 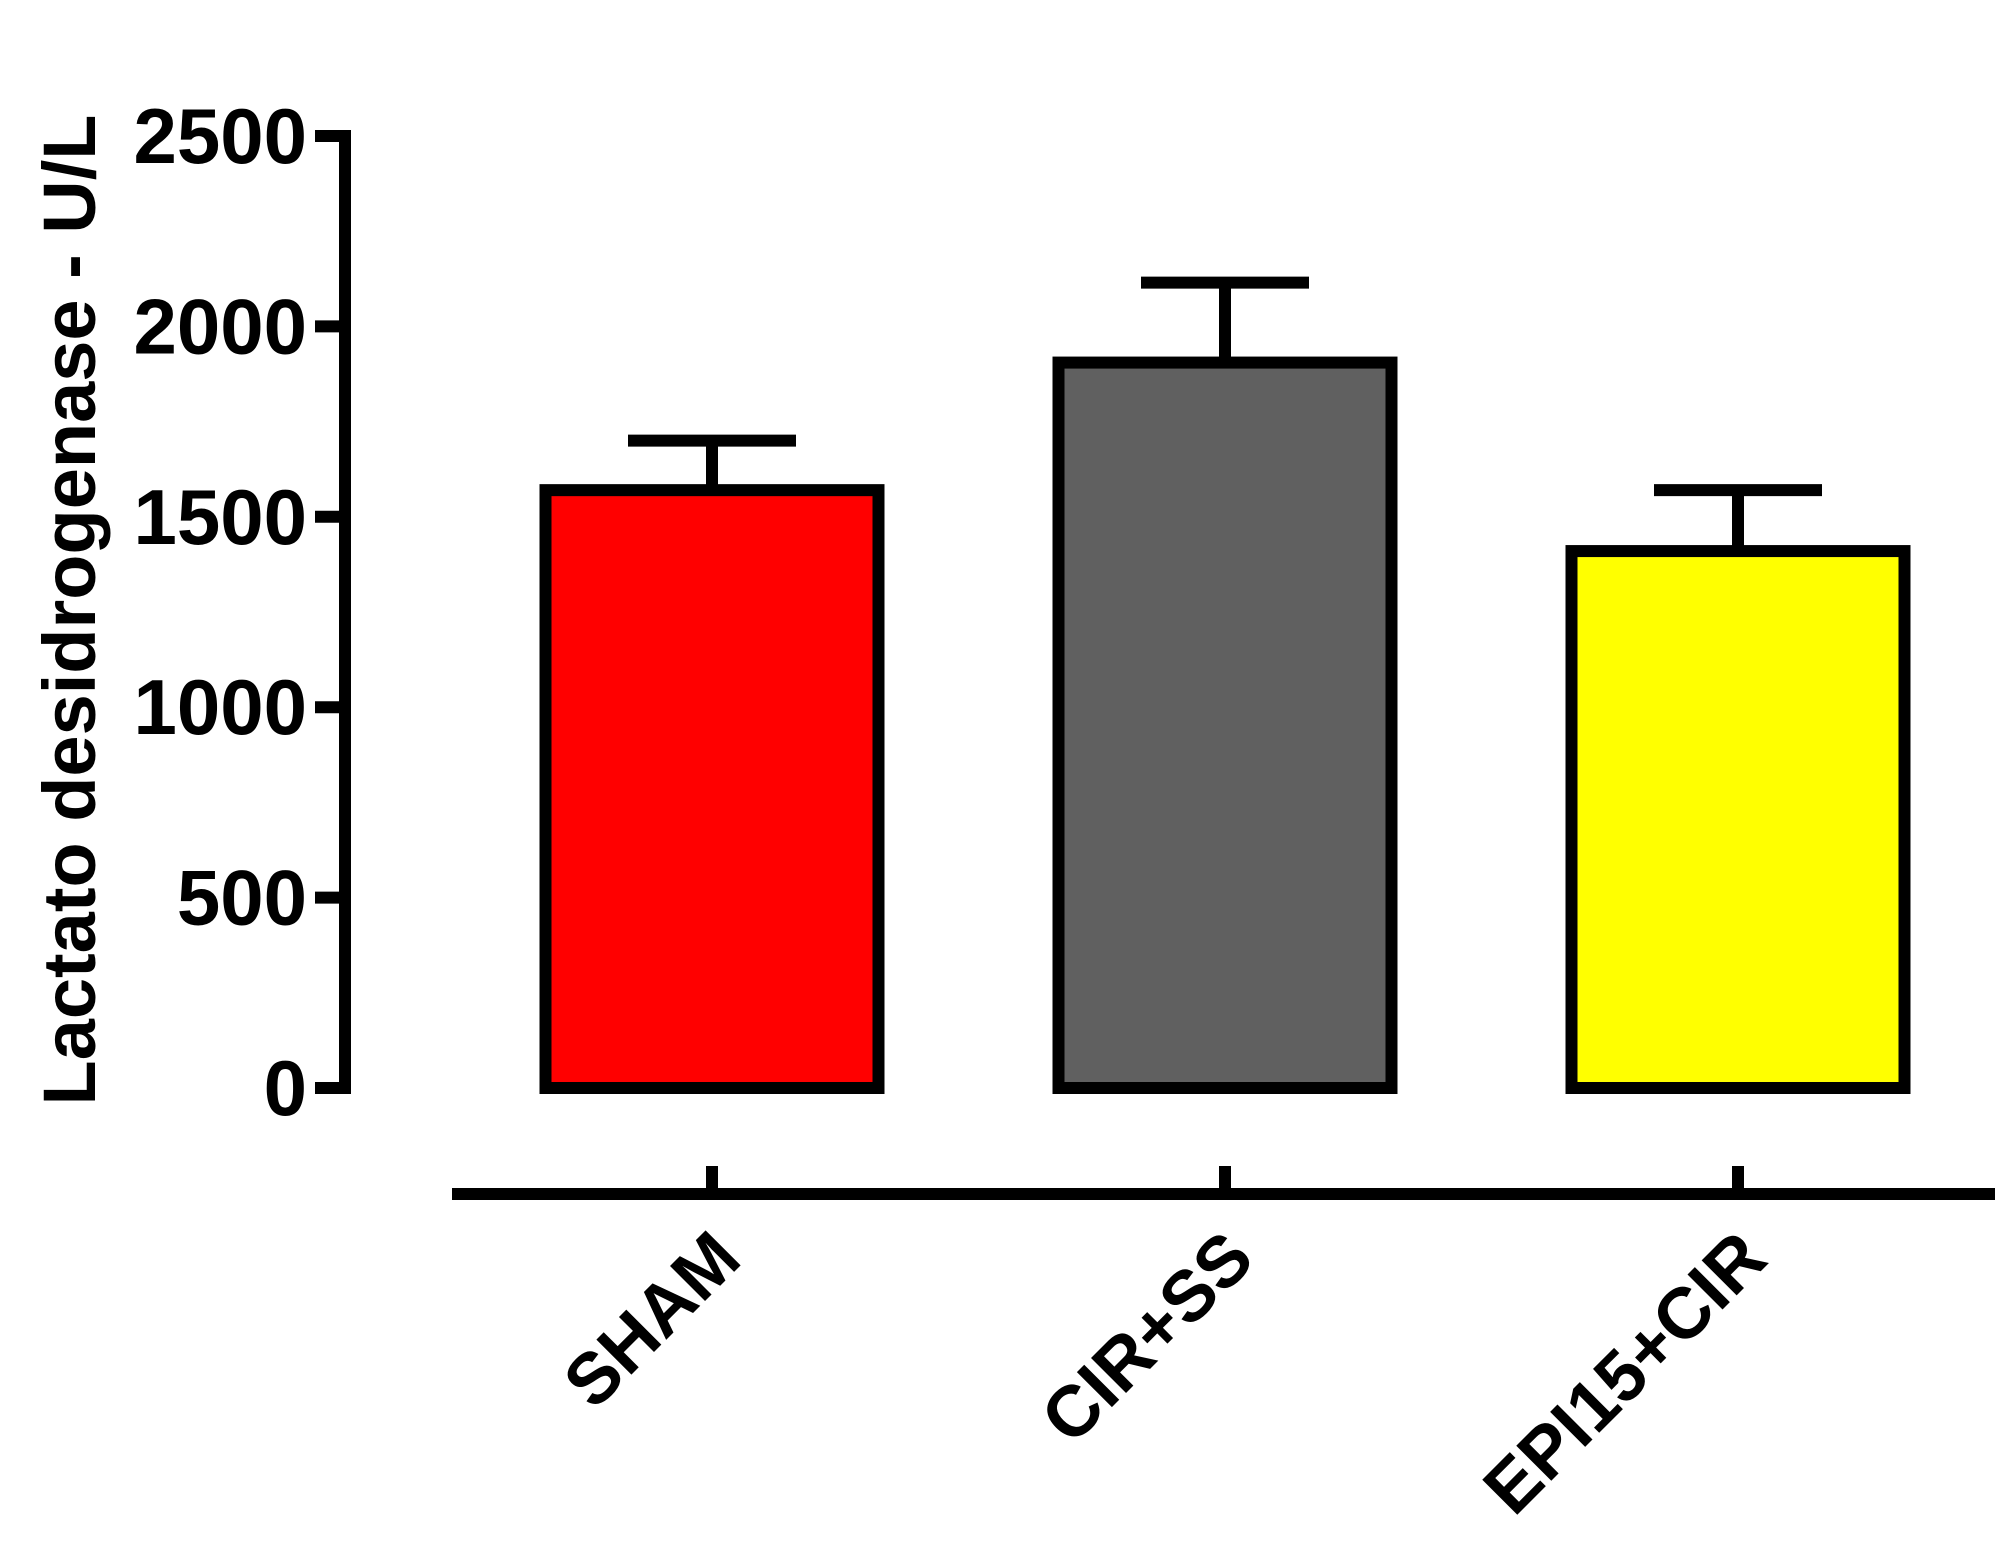 What do you see at coordinates (285, 1088) in the screenshot?
I see `y-tick-label: 0` at bounding box center [285, 1088].